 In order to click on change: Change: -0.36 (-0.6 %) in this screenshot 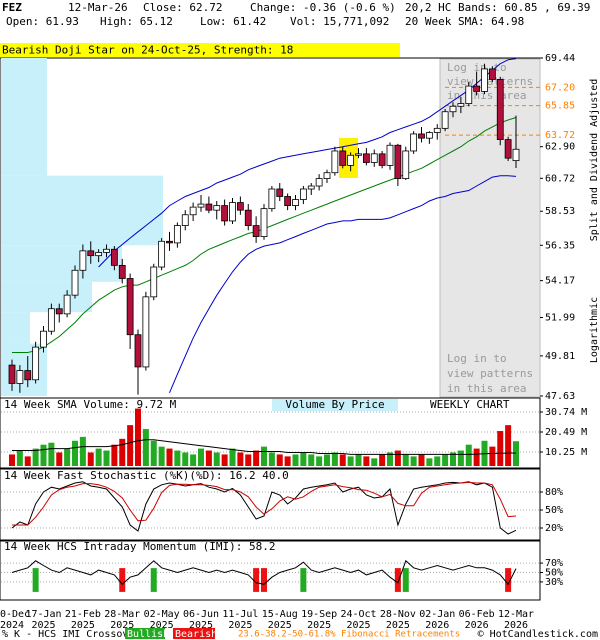, I will do `click(323, 7)`.